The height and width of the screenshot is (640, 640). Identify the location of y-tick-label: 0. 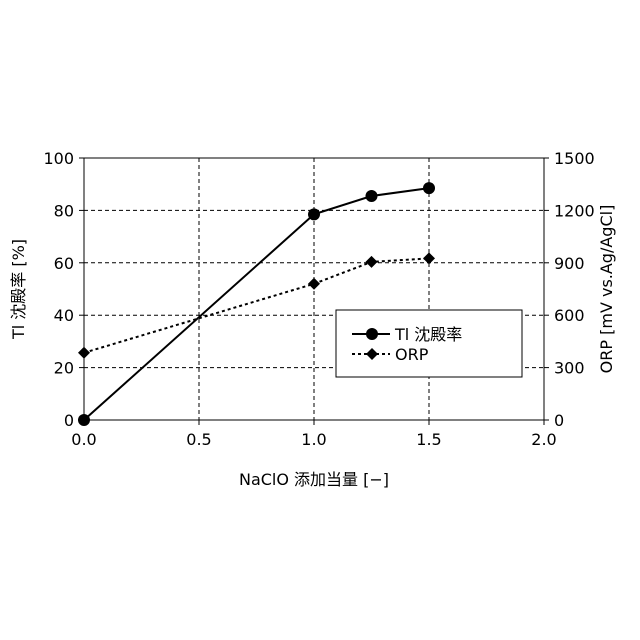
(69, 420).